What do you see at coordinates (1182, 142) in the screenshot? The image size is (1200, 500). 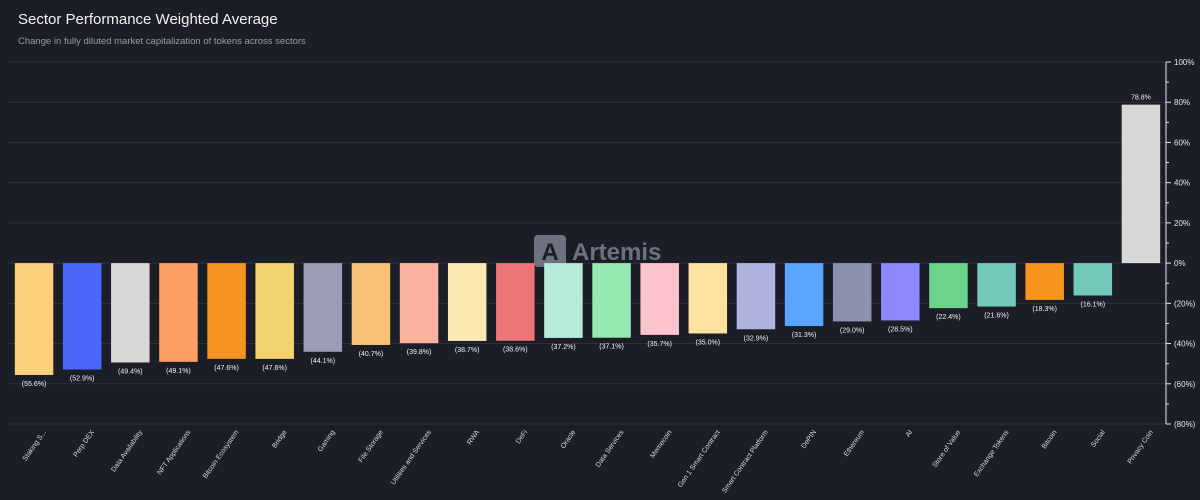 I see `y-tick-label: 60%` at bounding box center [1182, 142].